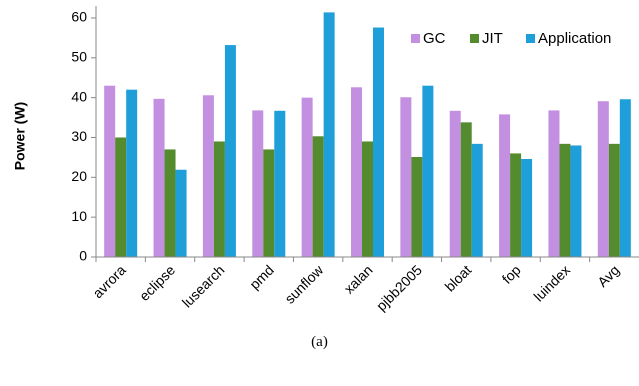 This screenshot has width=639, height=386. I want to click on bar-gc-avrora, so click(110, 171).